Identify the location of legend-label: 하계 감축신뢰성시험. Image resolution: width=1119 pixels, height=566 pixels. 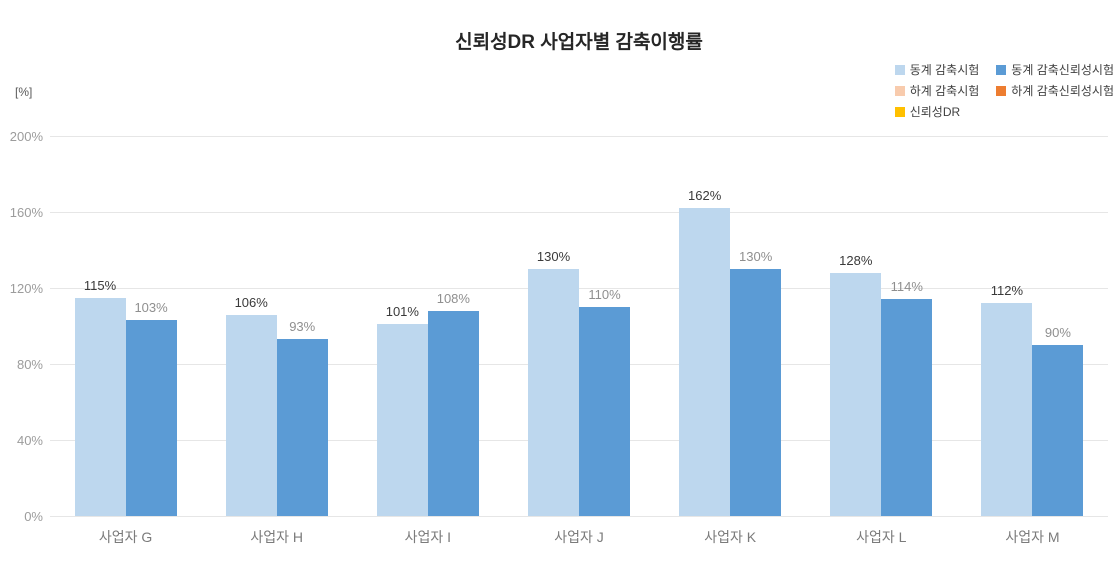
(1062, 91).